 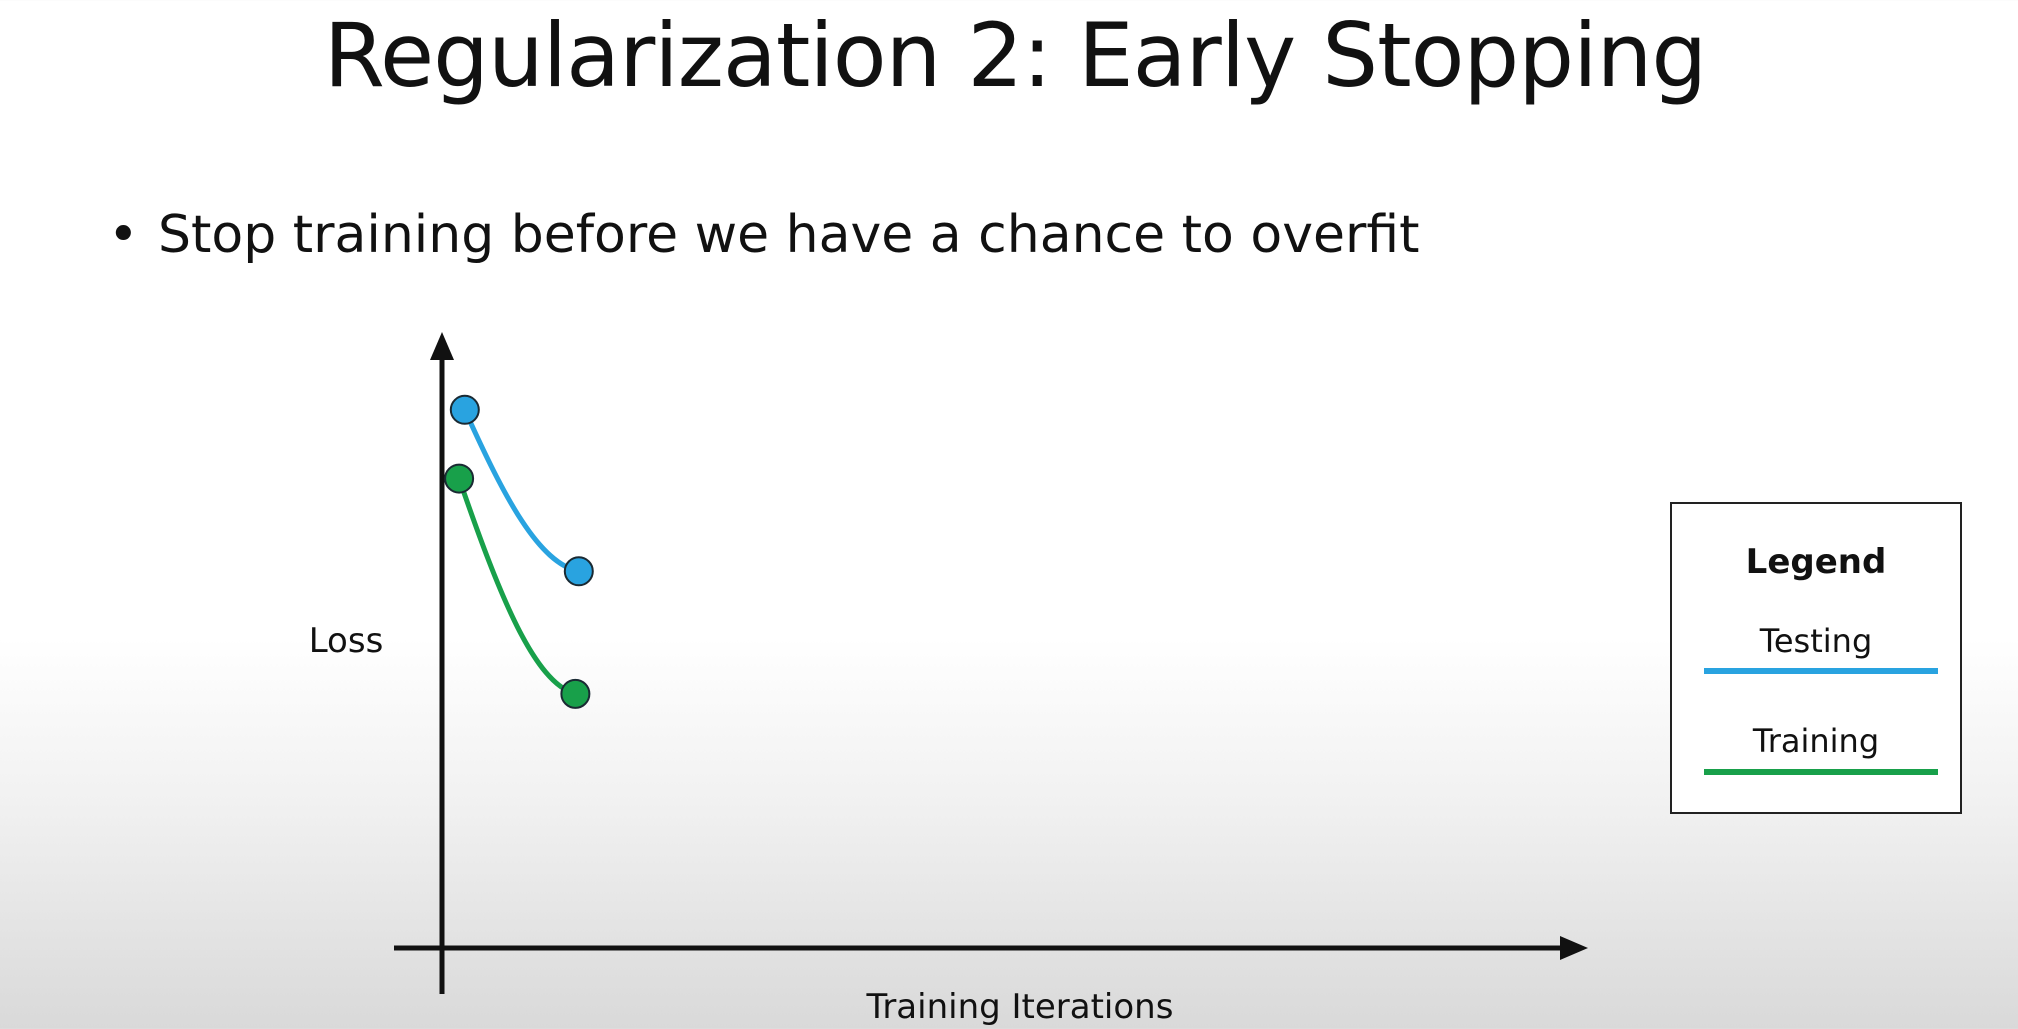 What do you see at coordinates (522, 490) in the screenshot?
I see `series-line-testing` at bounding box center [522, 490].